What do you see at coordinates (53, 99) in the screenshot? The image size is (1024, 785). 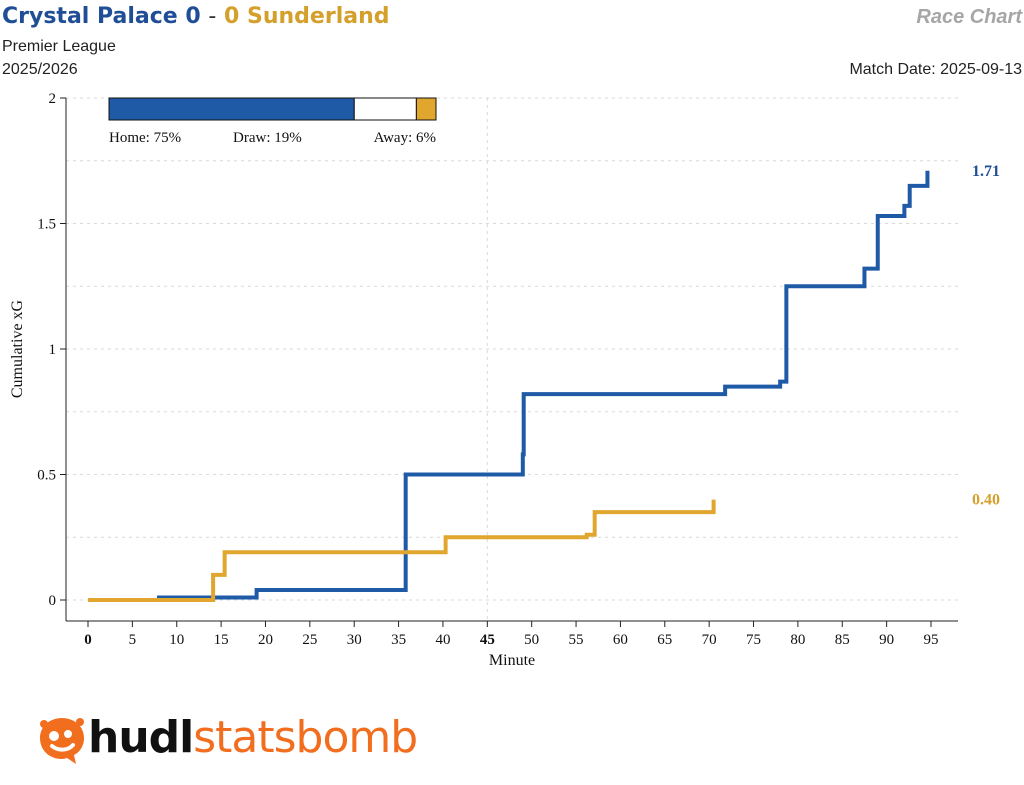 I see `y-tick-label: 2` at bounding box center [53, 99].